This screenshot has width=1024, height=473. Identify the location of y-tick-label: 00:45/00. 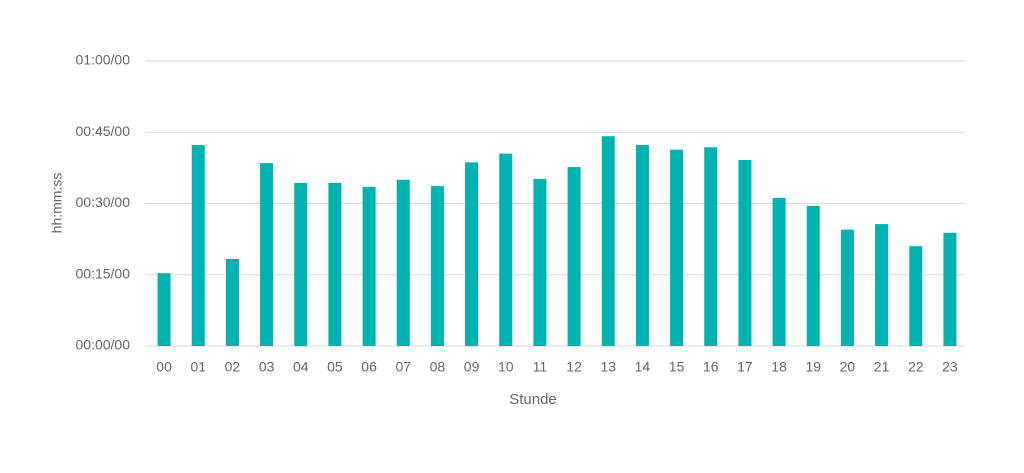
(103, 131).